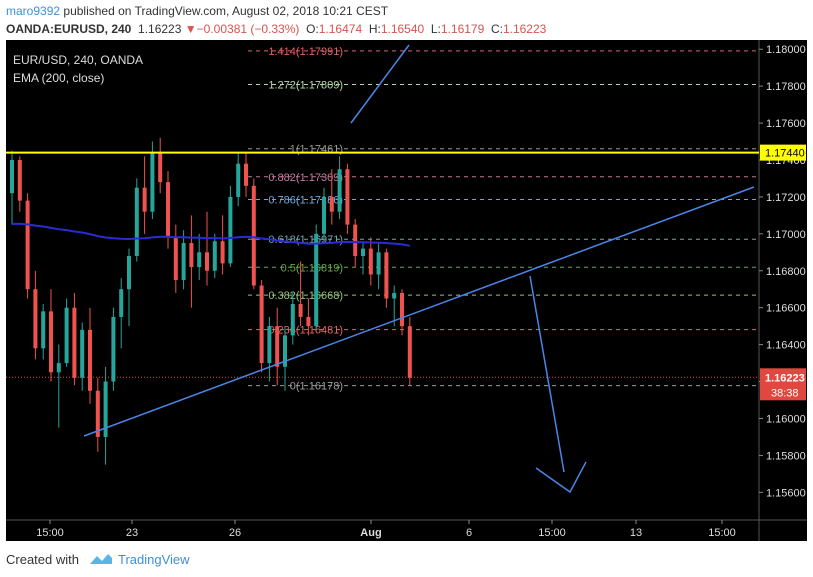  What do you see at coordinates (190, 29) in the screenshot?
I see `down-arrow-icon: ▼` at bounding box center [190, 29].